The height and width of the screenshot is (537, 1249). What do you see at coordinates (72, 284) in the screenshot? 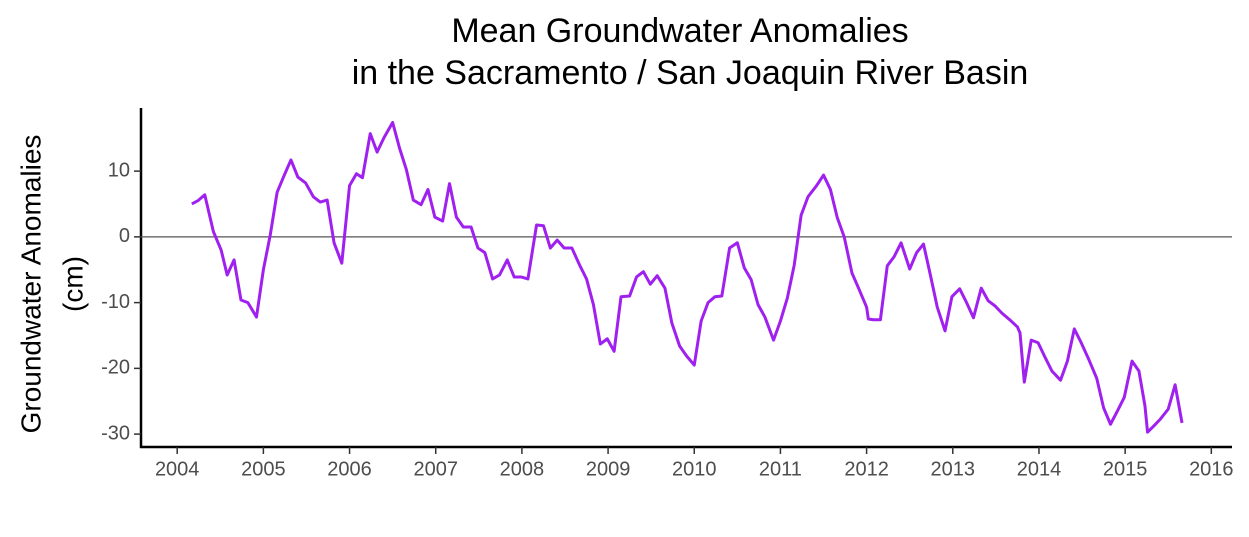
I see `y-axis-label: (cm)` at bounding box center [72, 284].